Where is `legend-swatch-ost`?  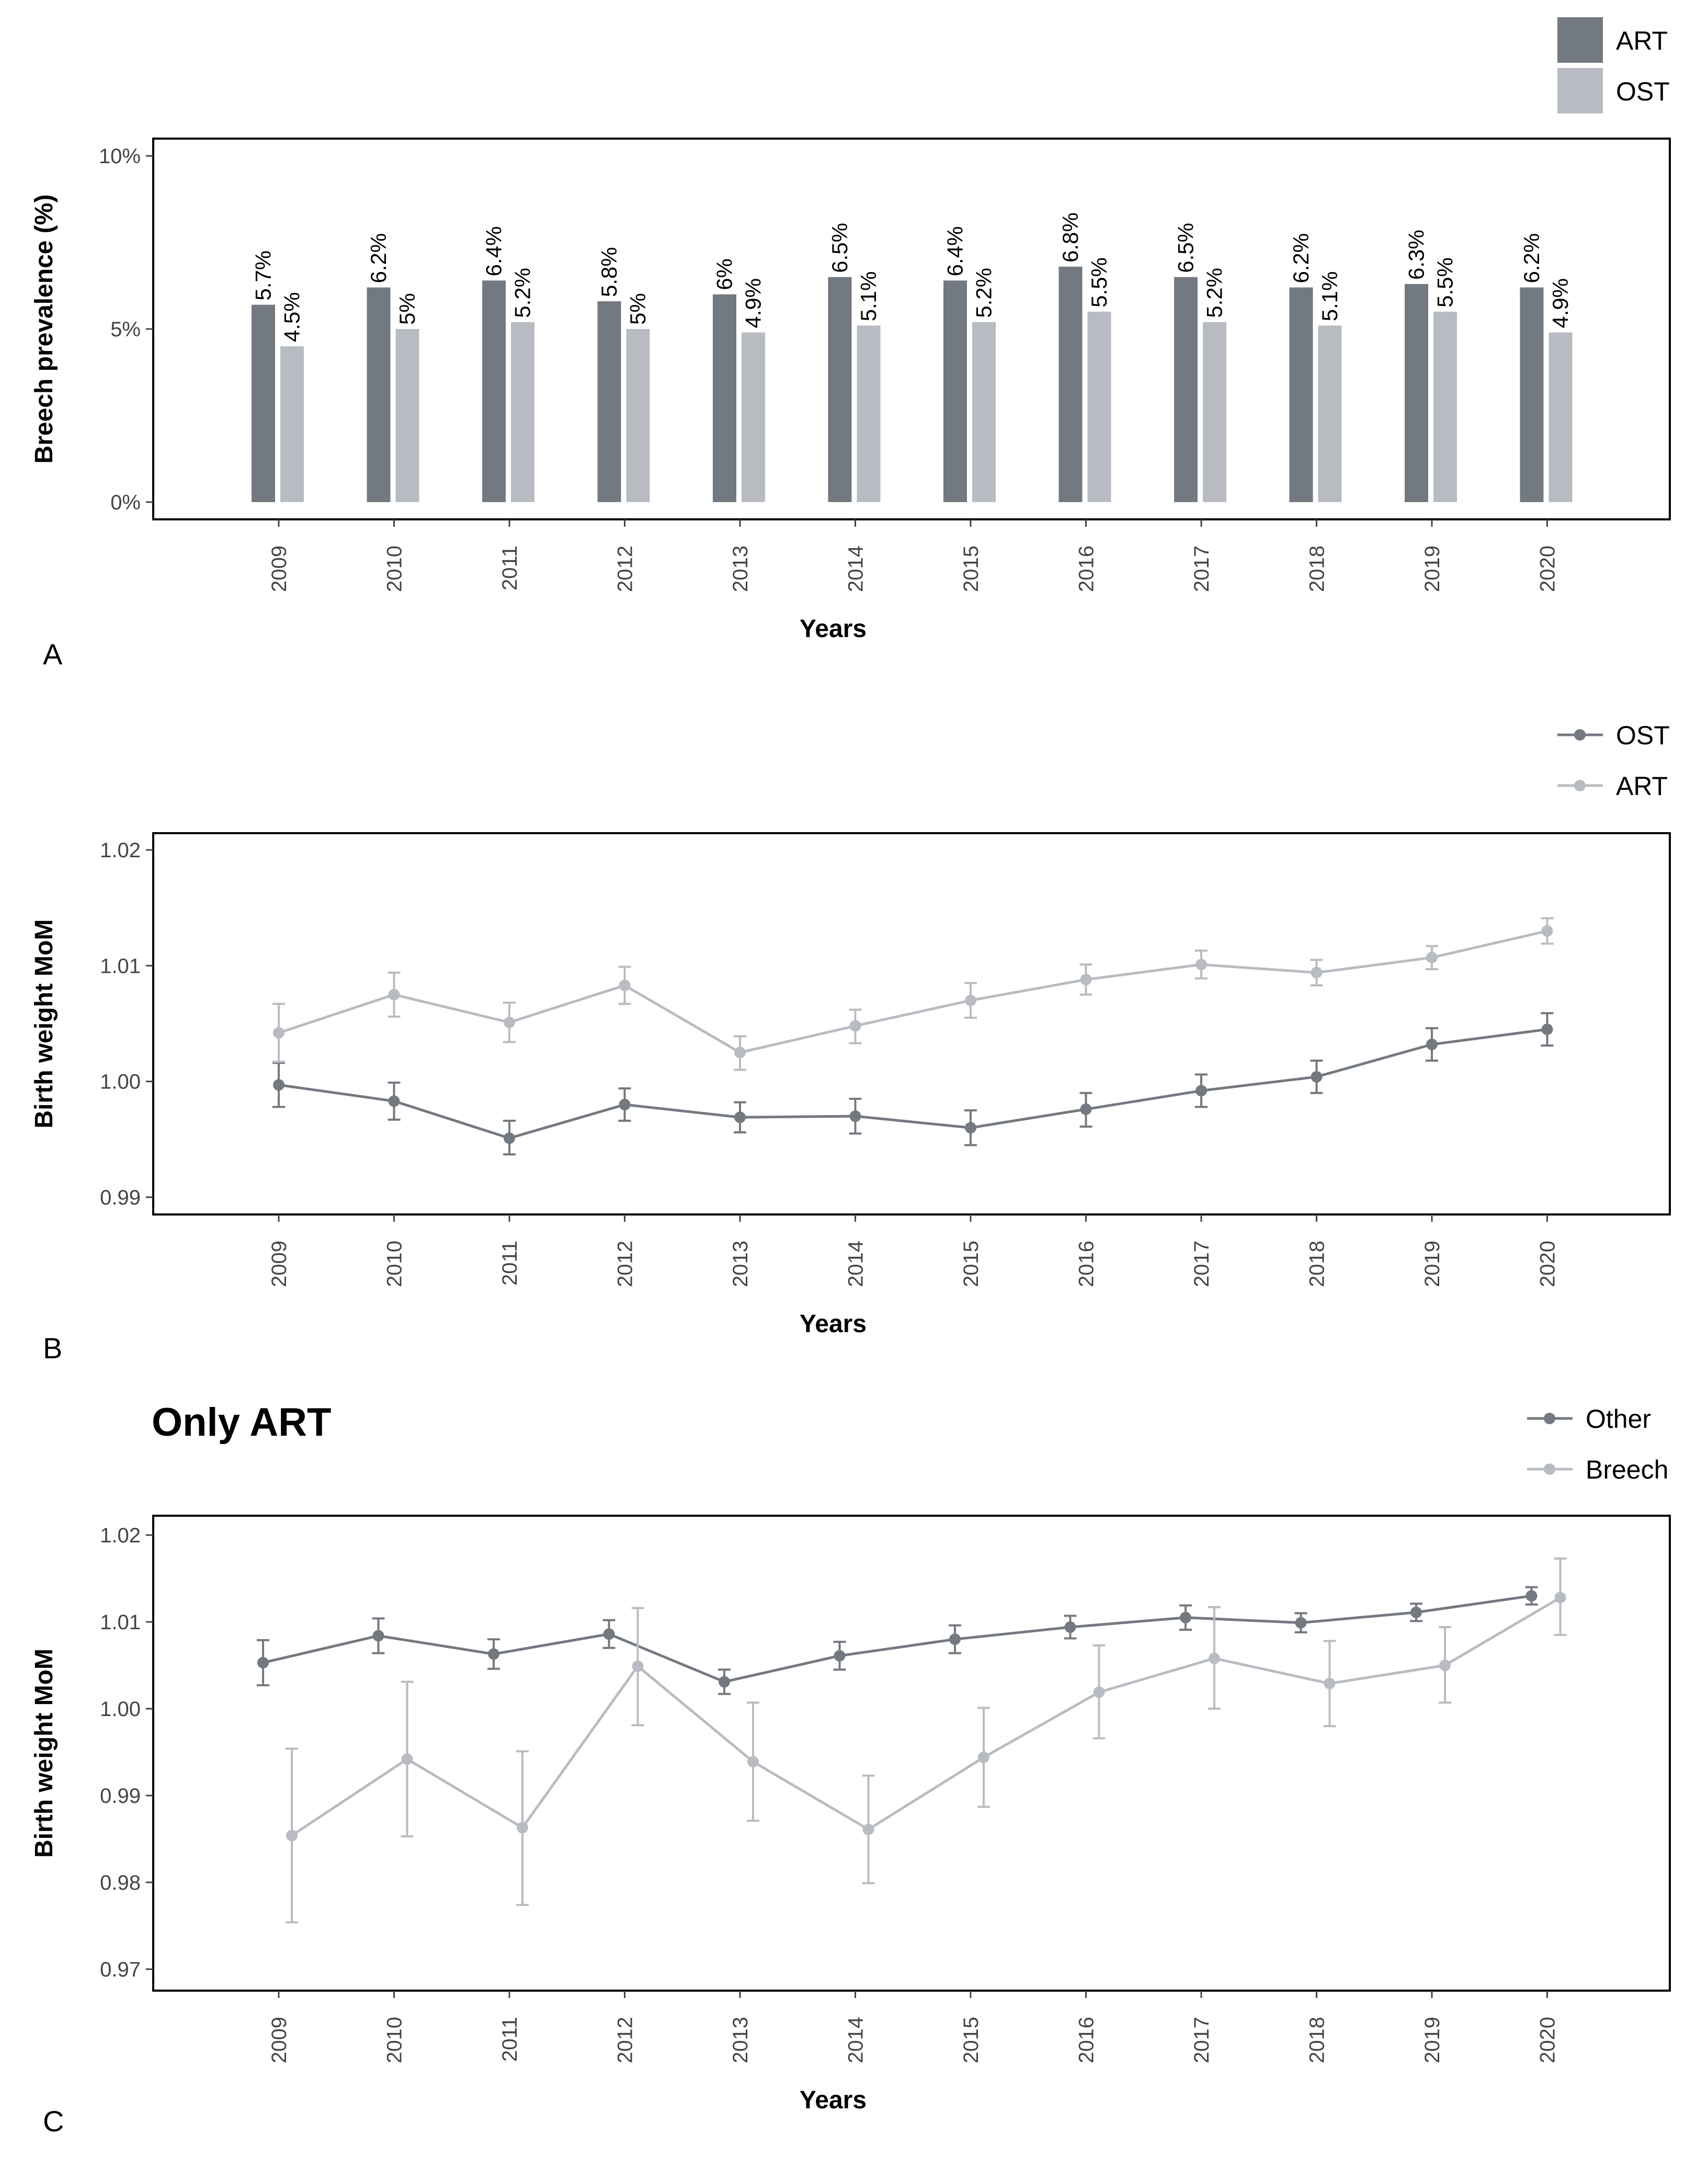 legend-swatch-ost is located at coordinates (1580, 91).